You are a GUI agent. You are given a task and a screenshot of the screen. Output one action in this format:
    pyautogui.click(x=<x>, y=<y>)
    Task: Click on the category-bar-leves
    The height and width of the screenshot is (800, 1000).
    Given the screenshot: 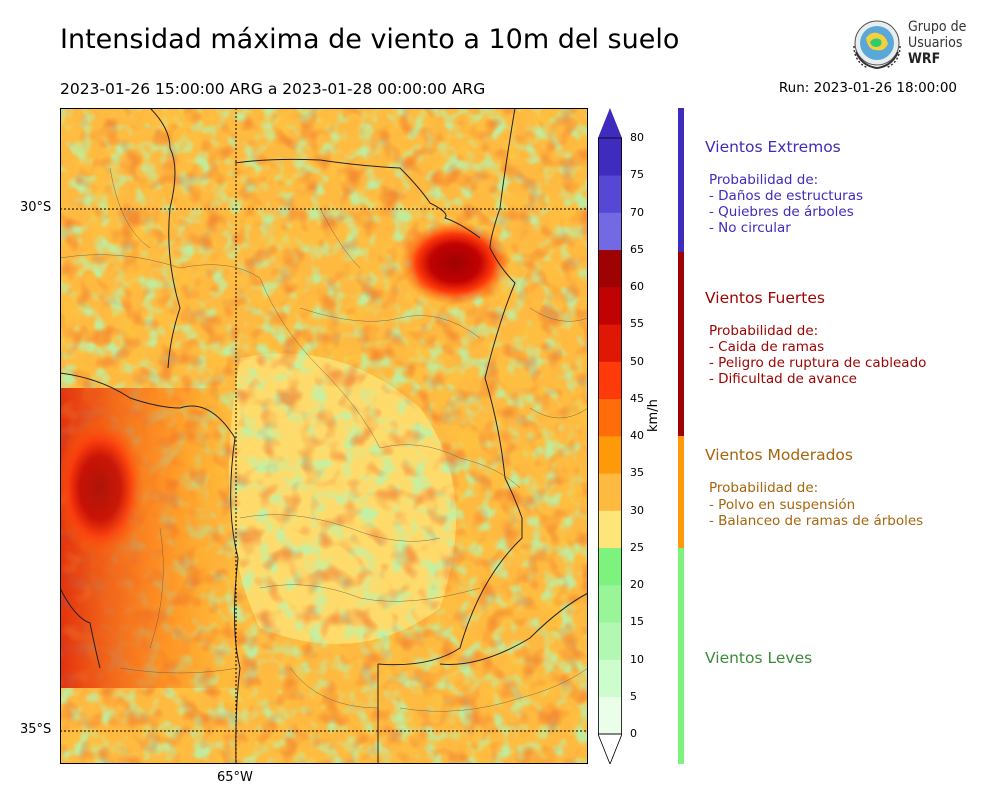 What is the action you would take?
    pyautogui.click(x=681, y=656)
    